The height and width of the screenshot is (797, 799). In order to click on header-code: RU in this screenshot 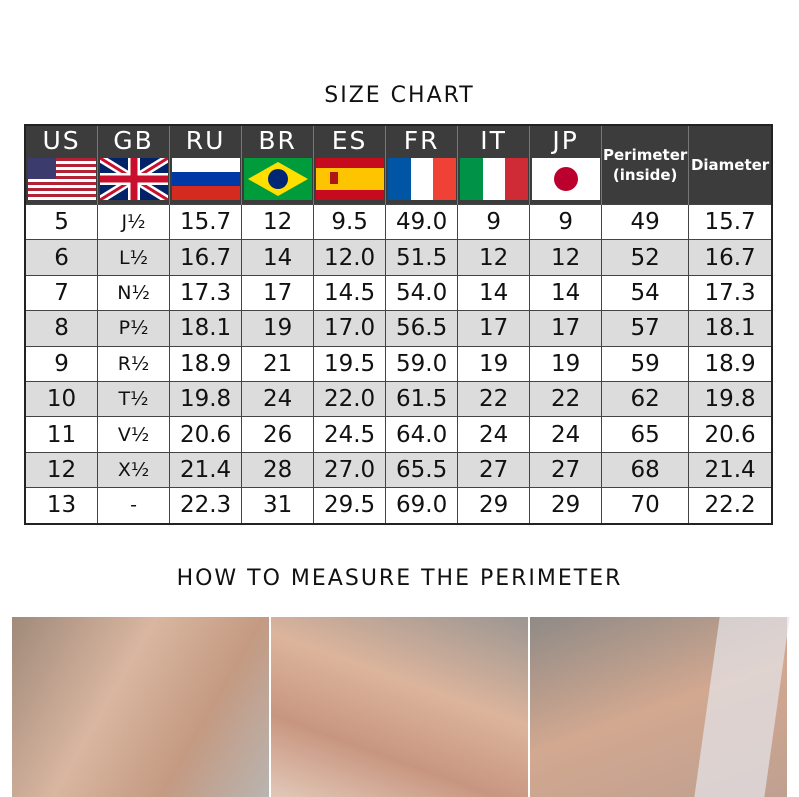, I will do `click(205, 140)`.